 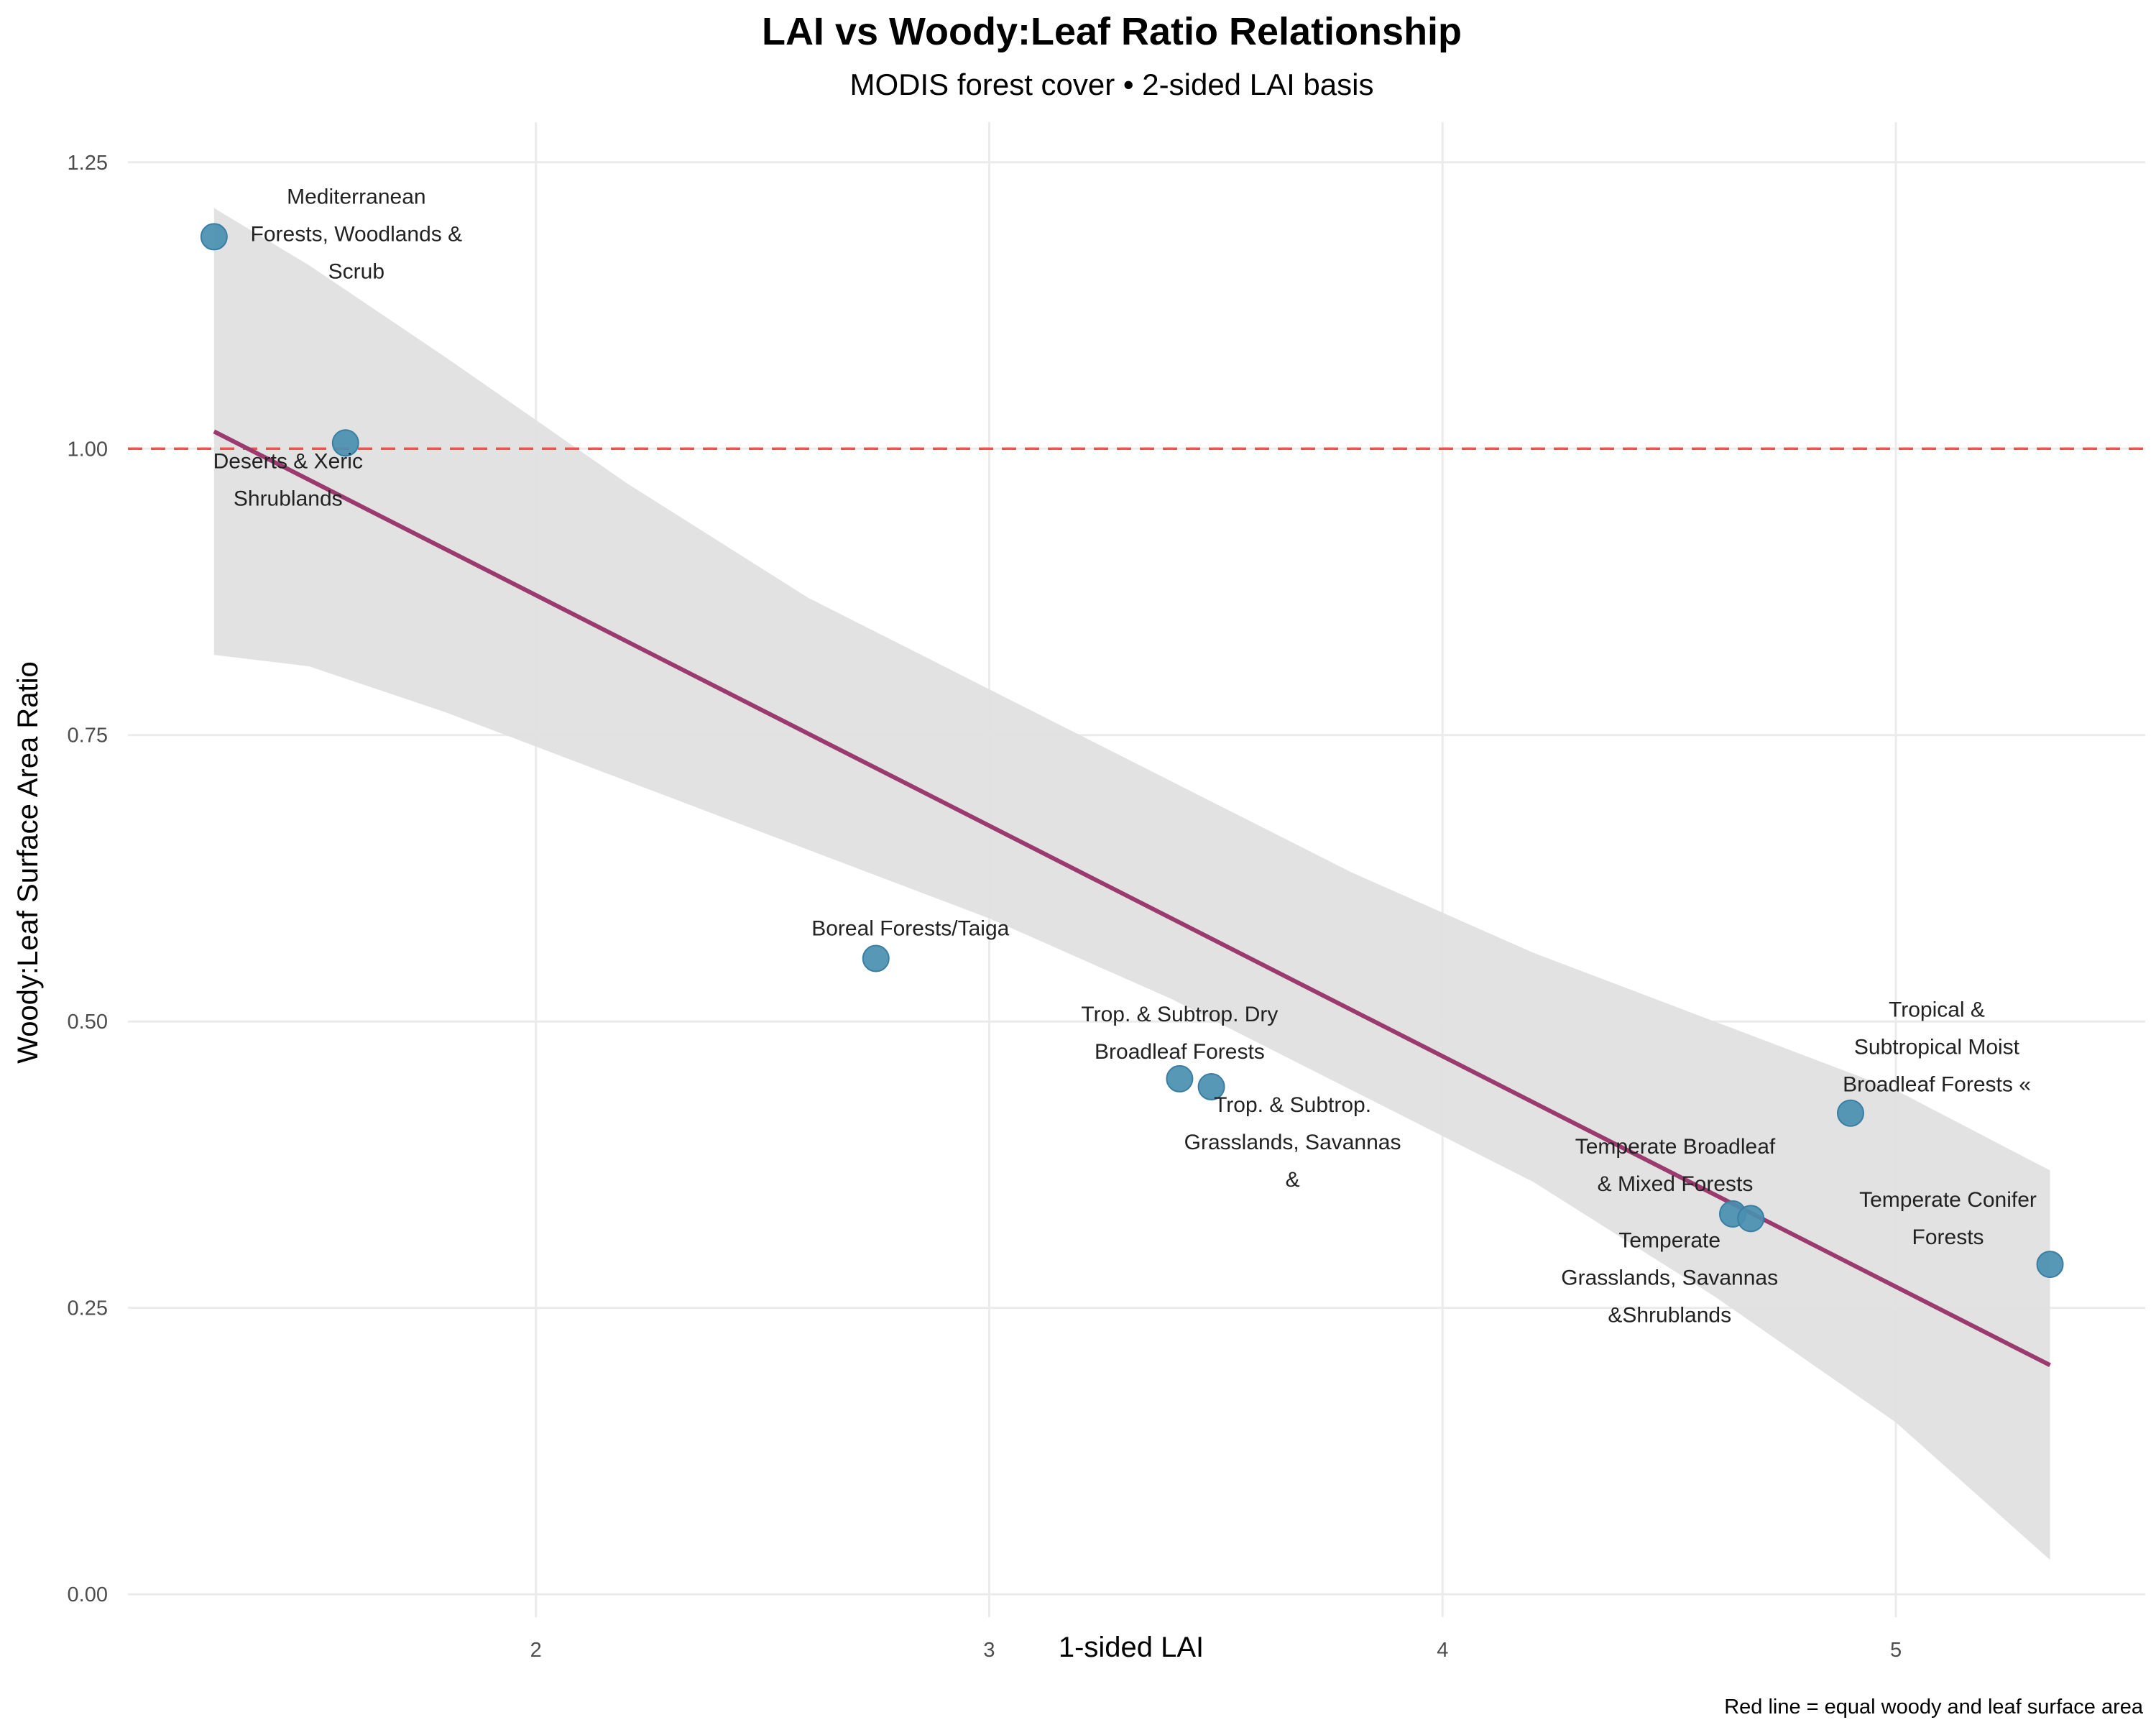 What do you see at coordinates (1676, 1184) in the screenshot?
I see `point-label-line: & Mixed Forests` at bounding box center [1676, 1184].